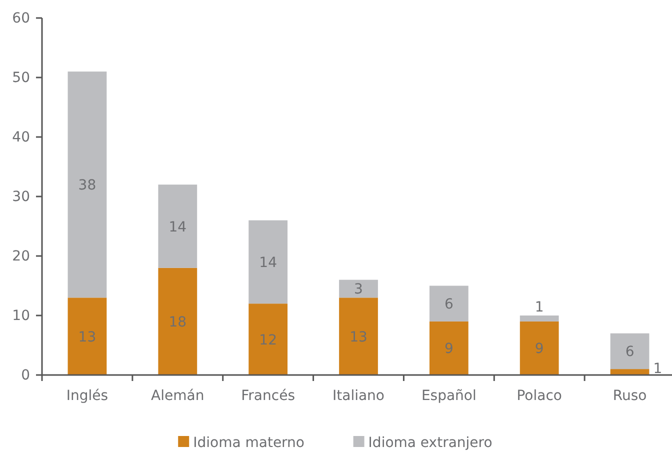 This screenshot has width=672, height=451. I want to click on x-tick-label: Polaco, so click(539, 396).